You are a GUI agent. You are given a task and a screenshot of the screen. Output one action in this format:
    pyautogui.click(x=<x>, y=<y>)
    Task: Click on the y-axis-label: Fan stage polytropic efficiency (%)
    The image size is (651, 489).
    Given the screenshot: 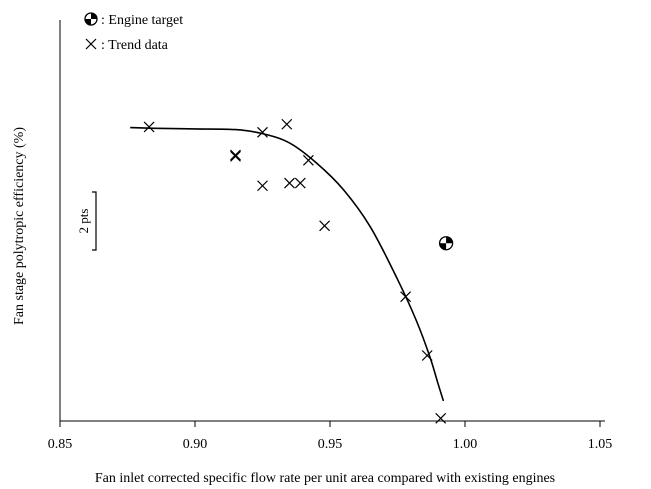 What is the action you would take?
    pyautogui.click(x=19, y=226)
    